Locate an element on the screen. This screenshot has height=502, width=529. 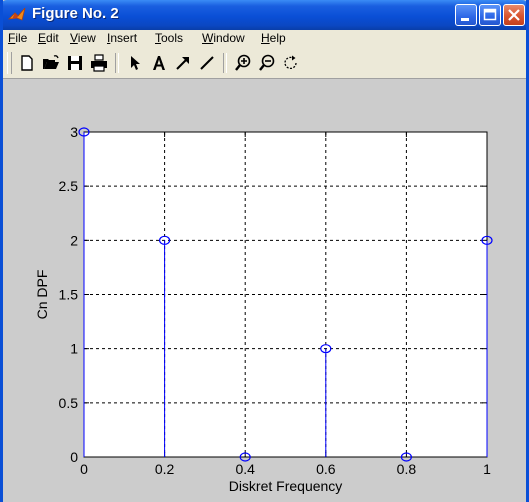
y-tick-label: 2 is located at coordinates (74, 240).